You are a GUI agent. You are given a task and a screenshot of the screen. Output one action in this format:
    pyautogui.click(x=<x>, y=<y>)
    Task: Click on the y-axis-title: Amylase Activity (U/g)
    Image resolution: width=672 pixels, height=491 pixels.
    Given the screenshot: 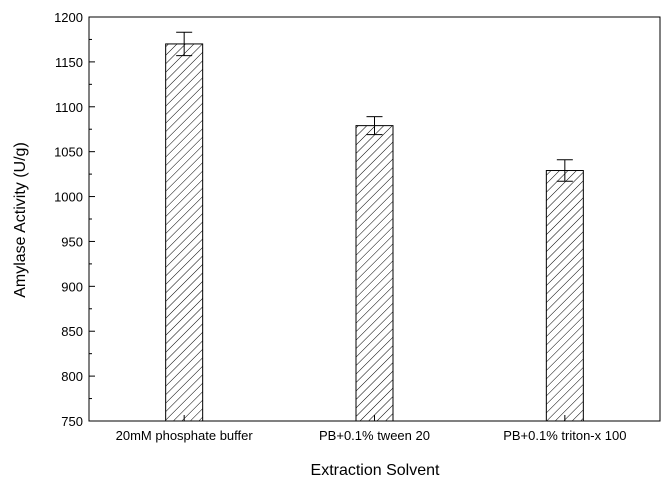 What is the action you would take?
    pyautogui.click(x=20, y=220)
    